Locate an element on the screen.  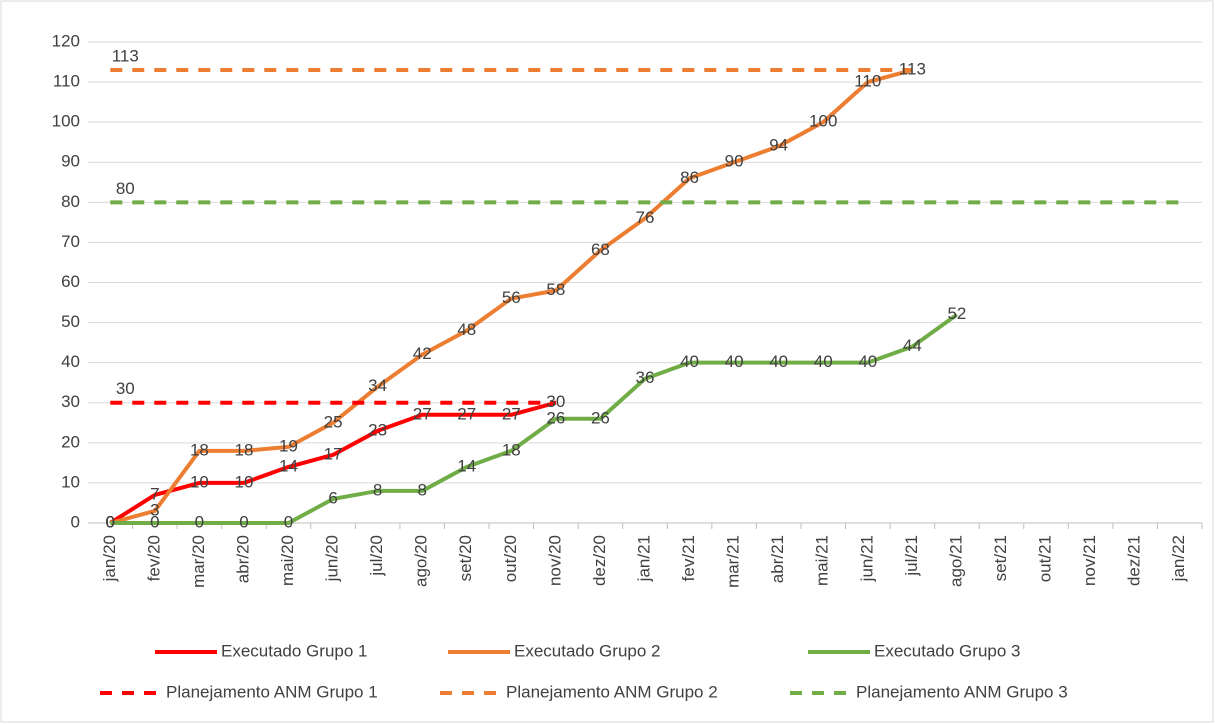
x-tick-label: out/21 is located at coordinates (1045, 558).